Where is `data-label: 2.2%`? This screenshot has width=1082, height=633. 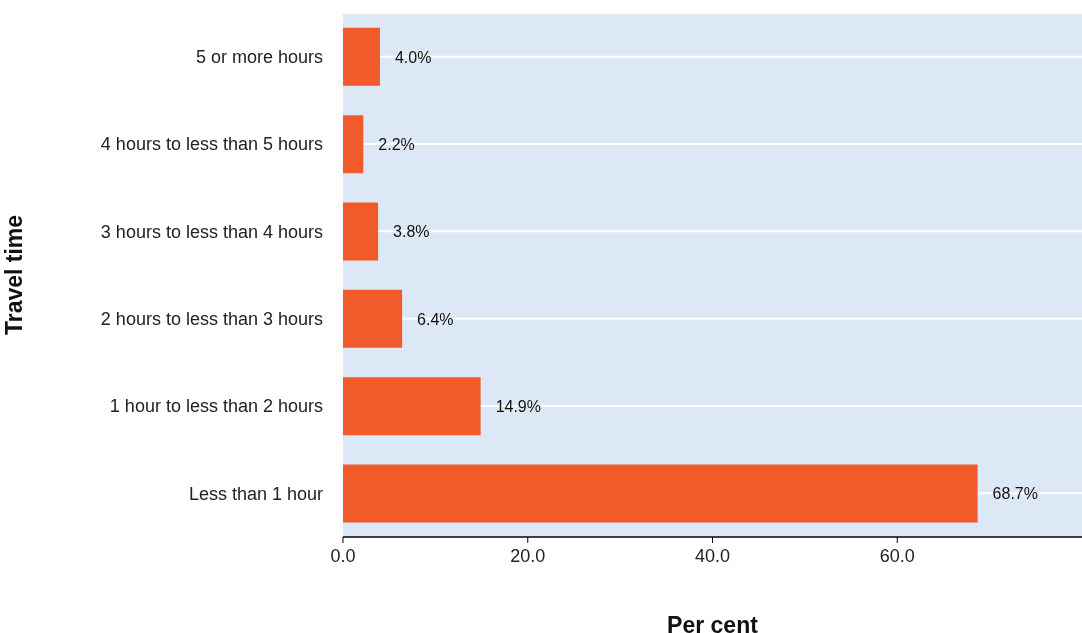 data-label: 2.2% is located at coordinates (396, 144).